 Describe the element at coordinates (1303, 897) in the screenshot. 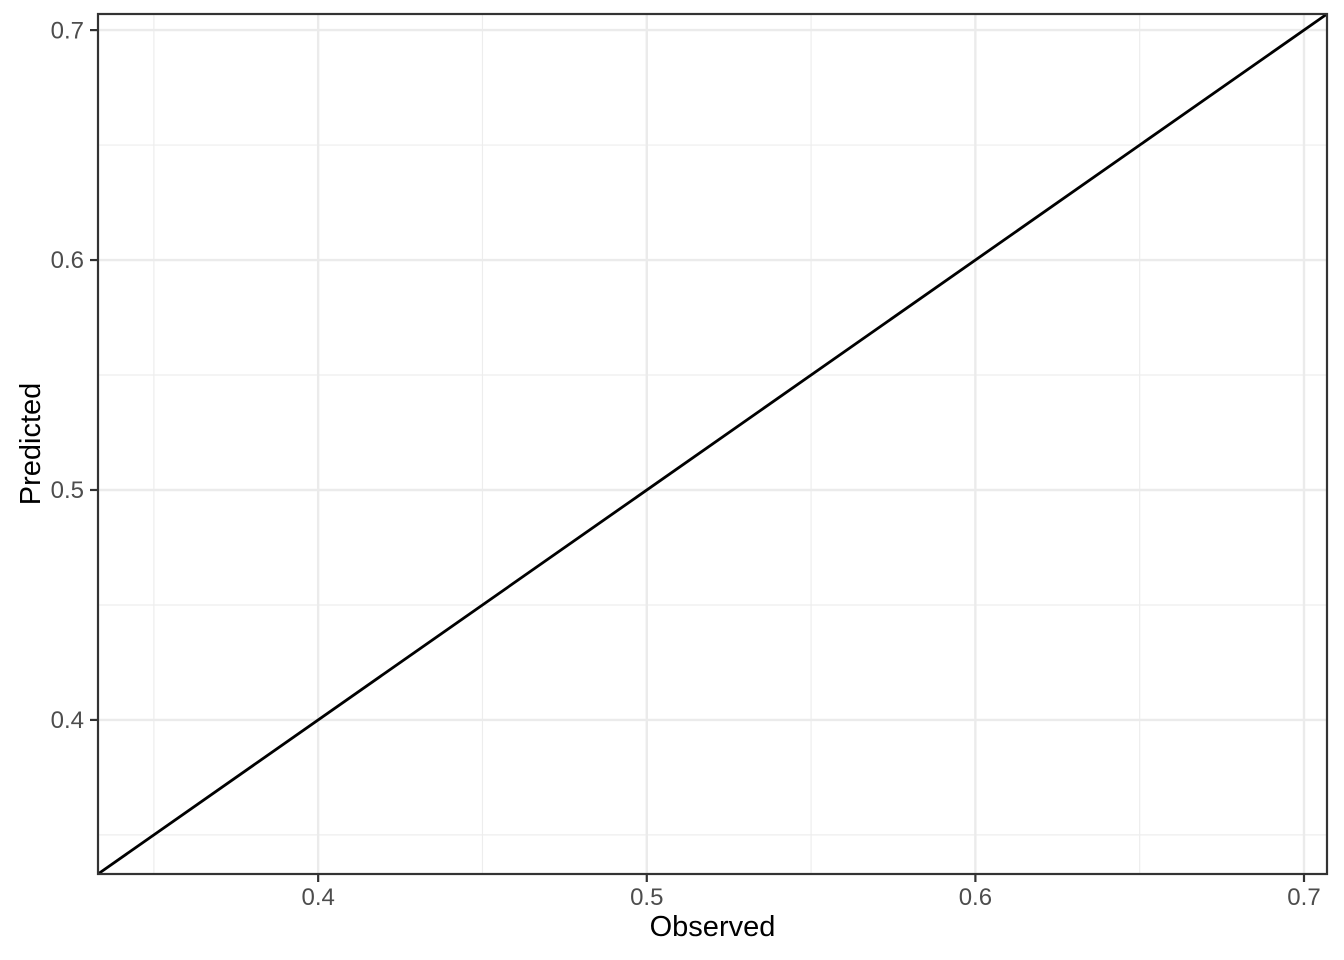

I see `x-tick-label: 0.7` at that location.